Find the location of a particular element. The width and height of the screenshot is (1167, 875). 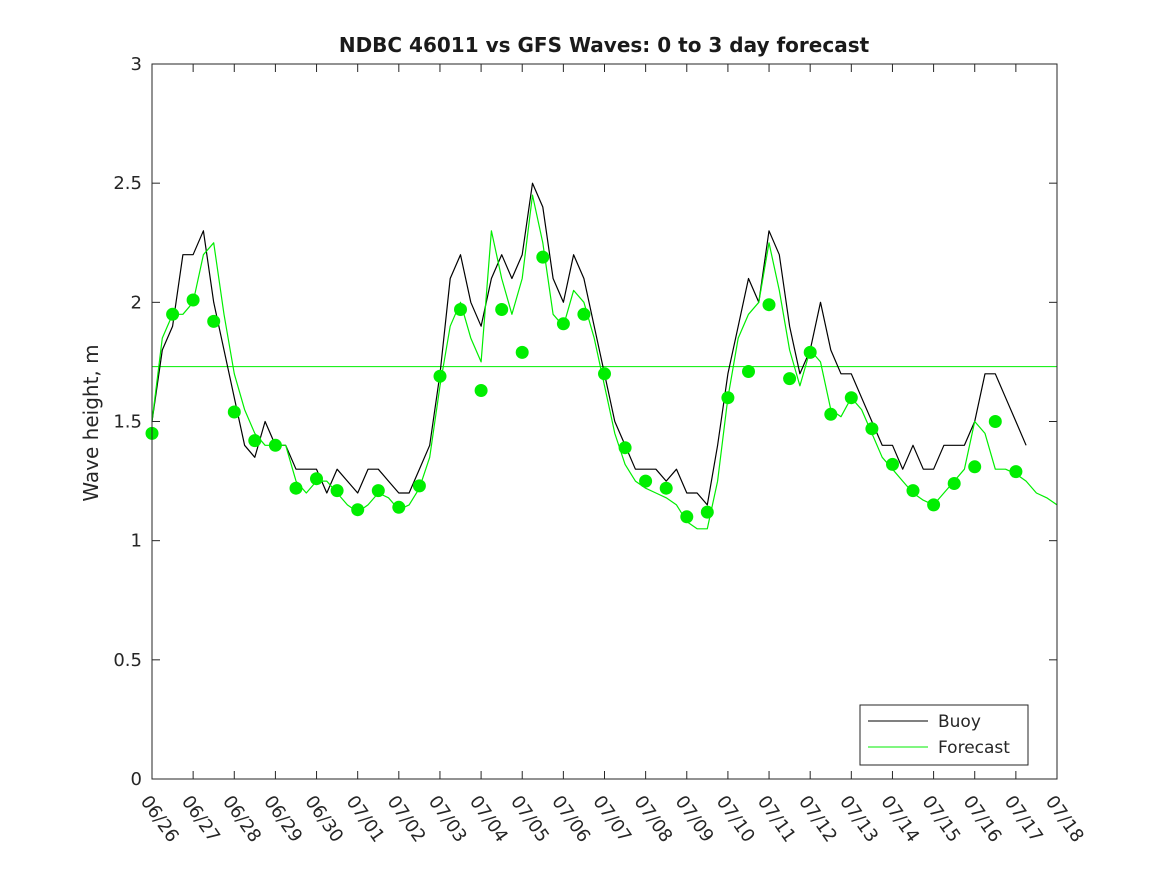

y-tick-label: 2 is located at coordinates (136, 302).